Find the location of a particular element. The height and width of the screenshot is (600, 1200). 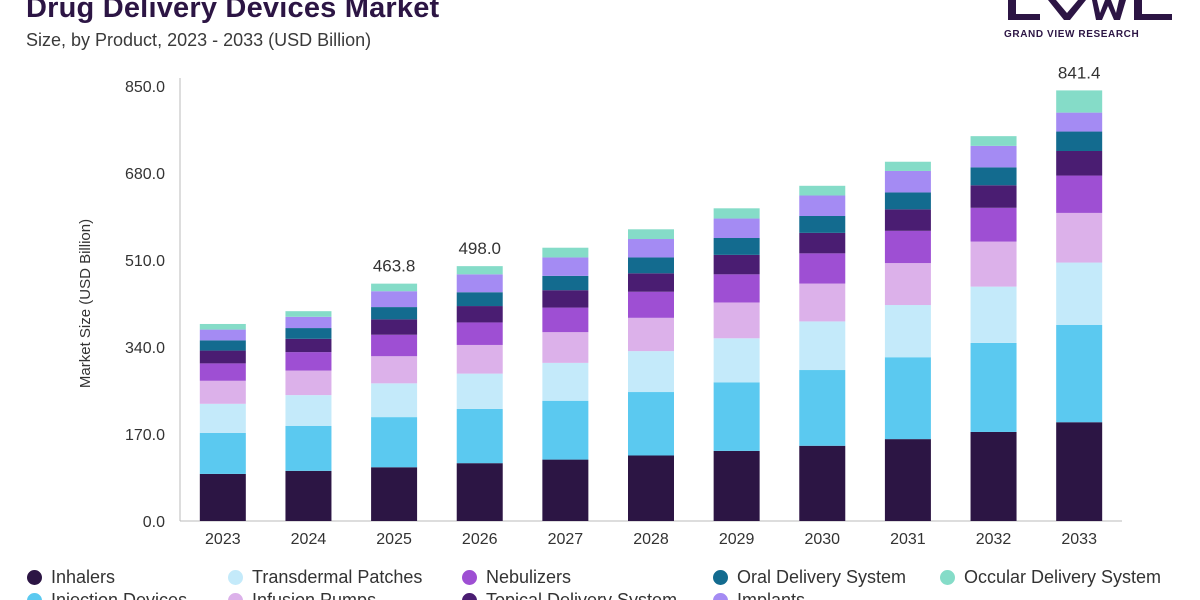

bar-segment-injection-devices-2033 is located at coordinates (1079, 373).